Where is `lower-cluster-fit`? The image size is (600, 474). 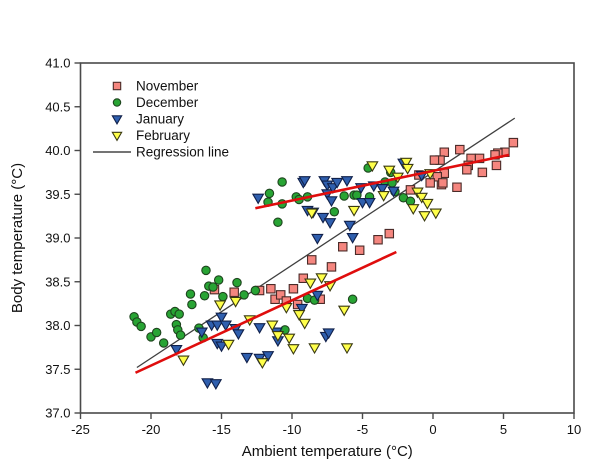 lower-cluster-fit is located at coordinates (265, 312).